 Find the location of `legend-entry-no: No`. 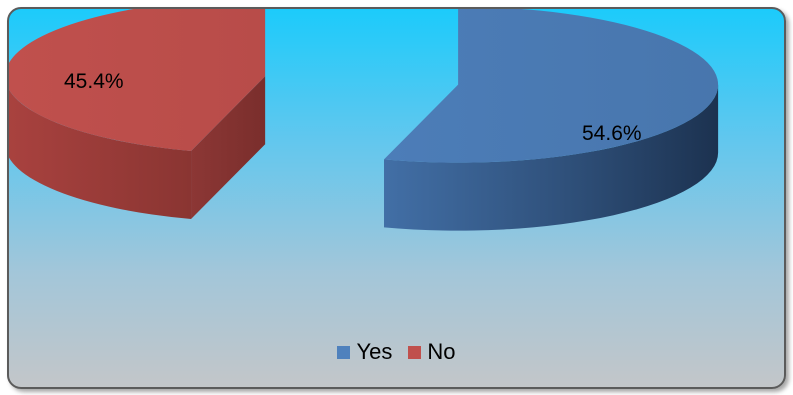

legend-entry-no: No is located at coordinates (431, 352).